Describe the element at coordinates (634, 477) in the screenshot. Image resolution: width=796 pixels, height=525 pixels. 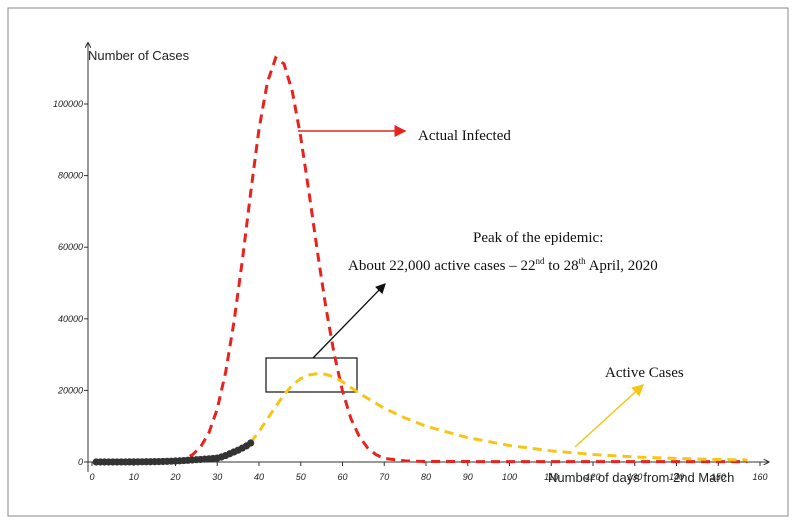
I see `x-tick-label: 130` at that location.